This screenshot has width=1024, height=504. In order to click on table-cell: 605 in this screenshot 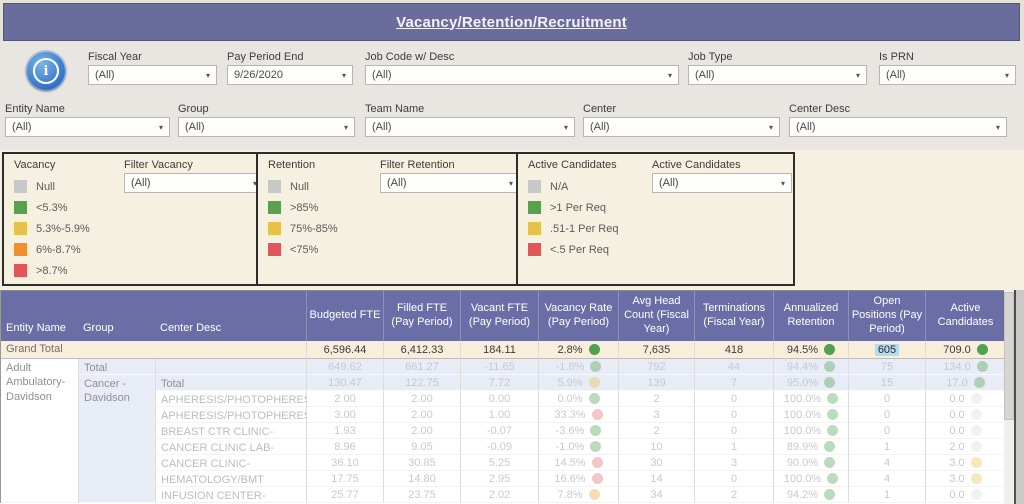, I will do `click(886, 350)`.